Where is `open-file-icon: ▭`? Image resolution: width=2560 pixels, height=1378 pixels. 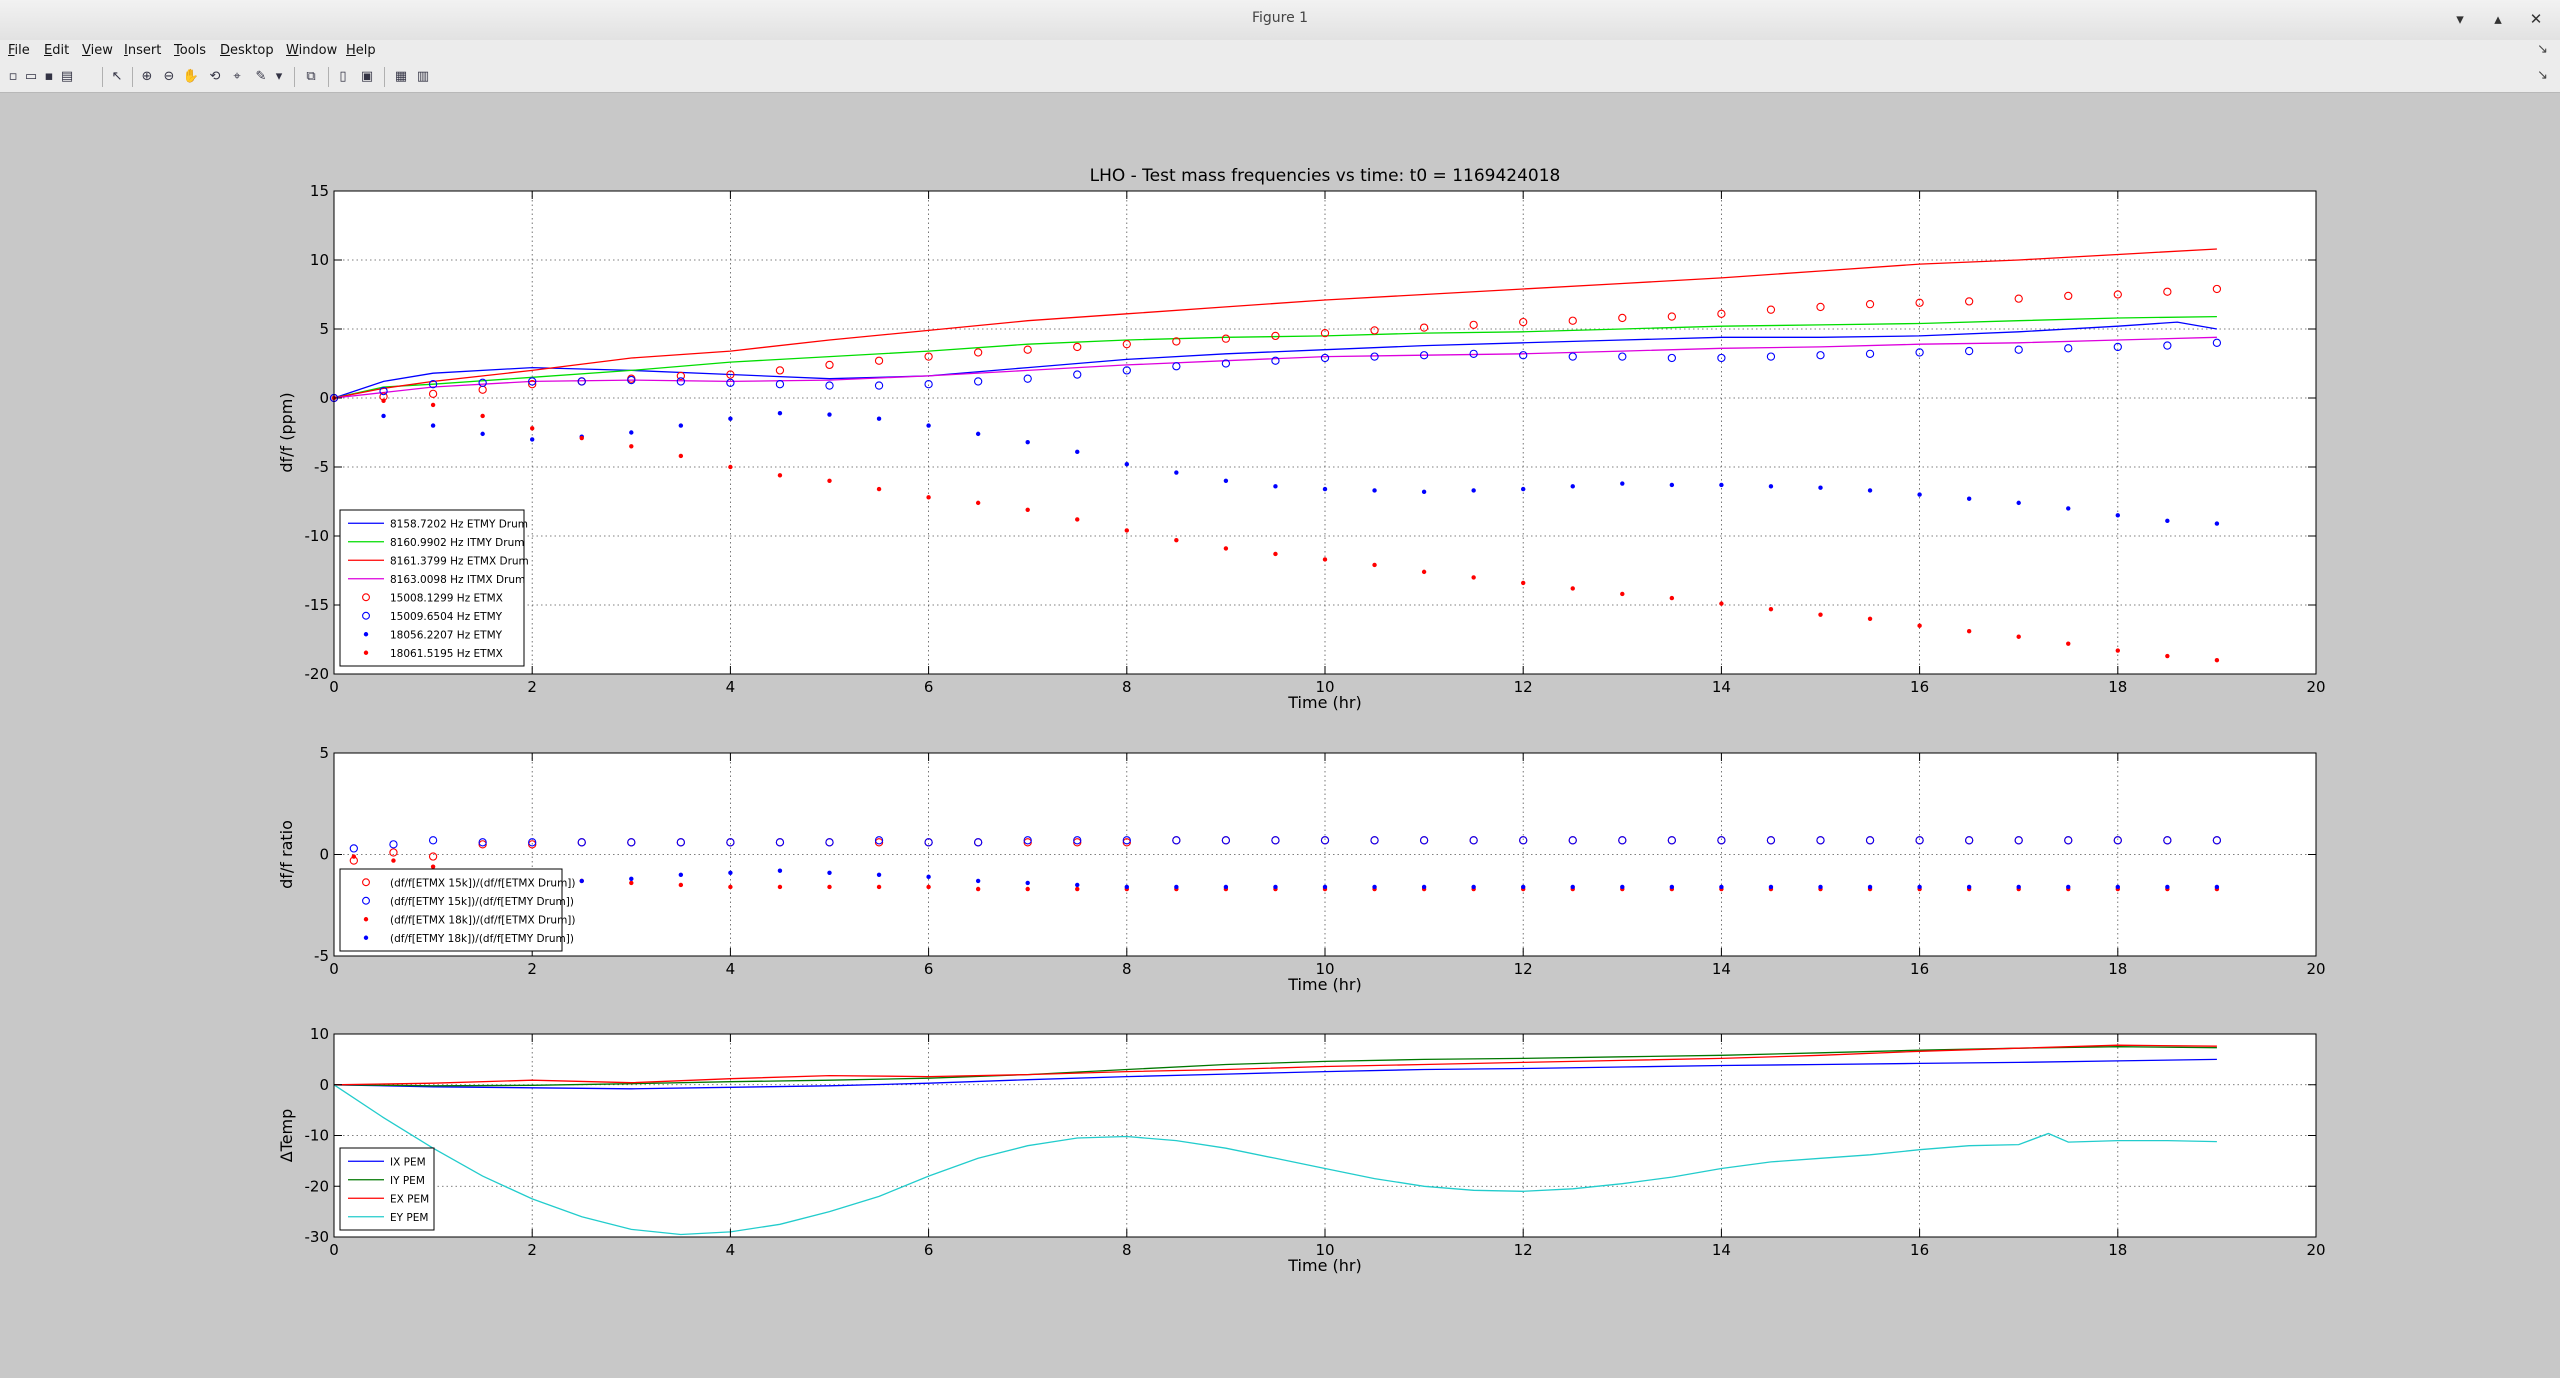
open-file-icon: ▭ is located at coordinates (31, 76).